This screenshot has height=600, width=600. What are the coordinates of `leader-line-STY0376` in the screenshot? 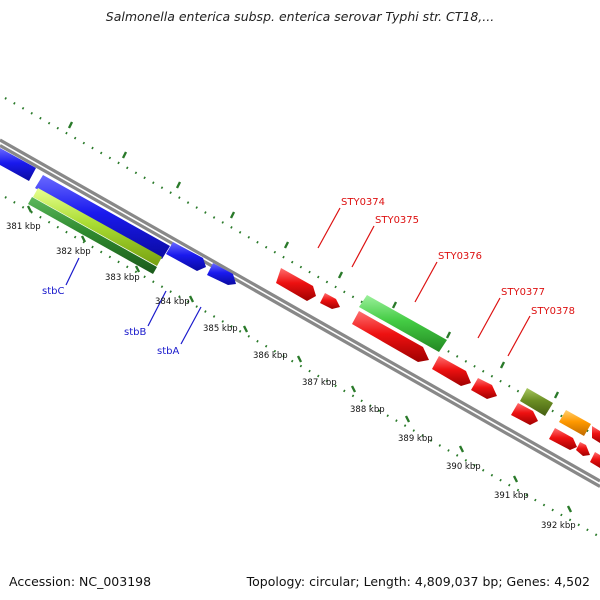 It's located at (426, 282).